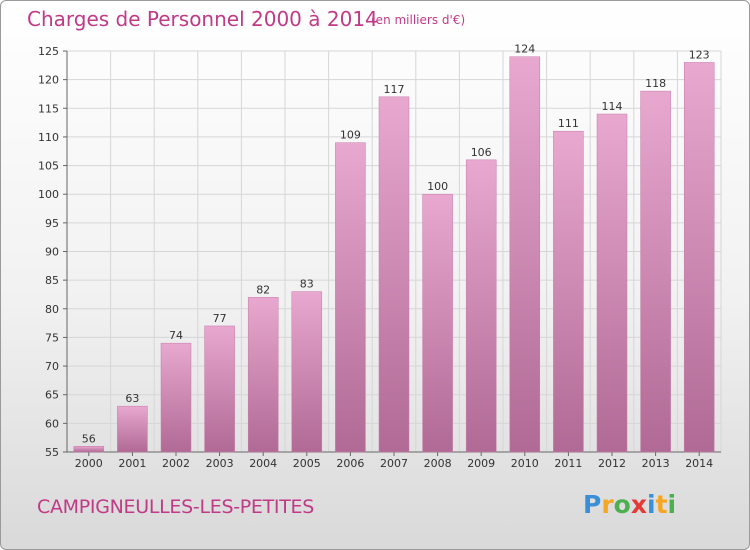 The height and width of the screenshot is (550, 750). I want to click on x-tick-label: 2012, so click(612, 463).